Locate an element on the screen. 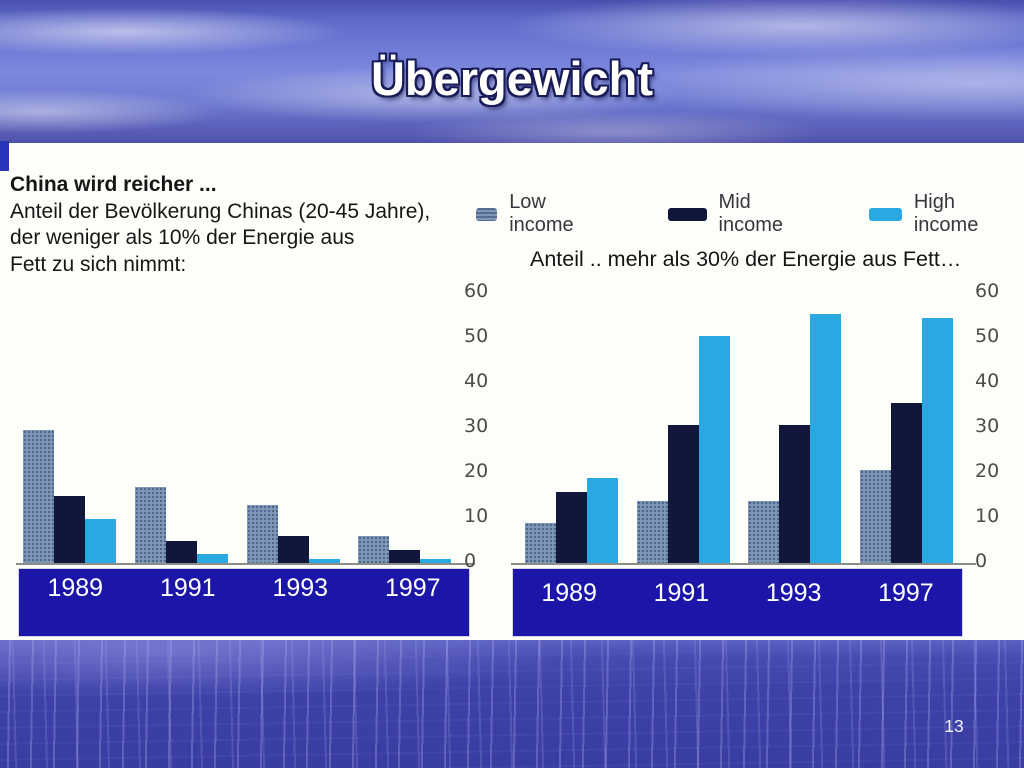 This screenshot has height=768, width=1024. chart-legend: Low income Mid income High income is located at coordinates (748, 213).